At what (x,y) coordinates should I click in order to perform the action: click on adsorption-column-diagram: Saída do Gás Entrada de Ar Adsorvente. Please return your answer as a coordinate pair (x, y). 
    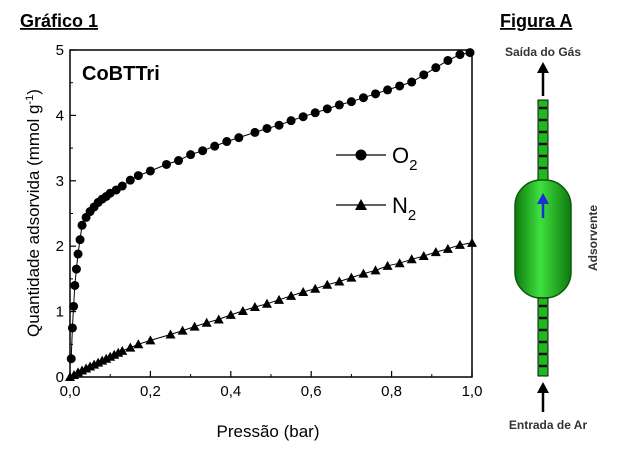
    Looking at the image, I should click on (552, 238).